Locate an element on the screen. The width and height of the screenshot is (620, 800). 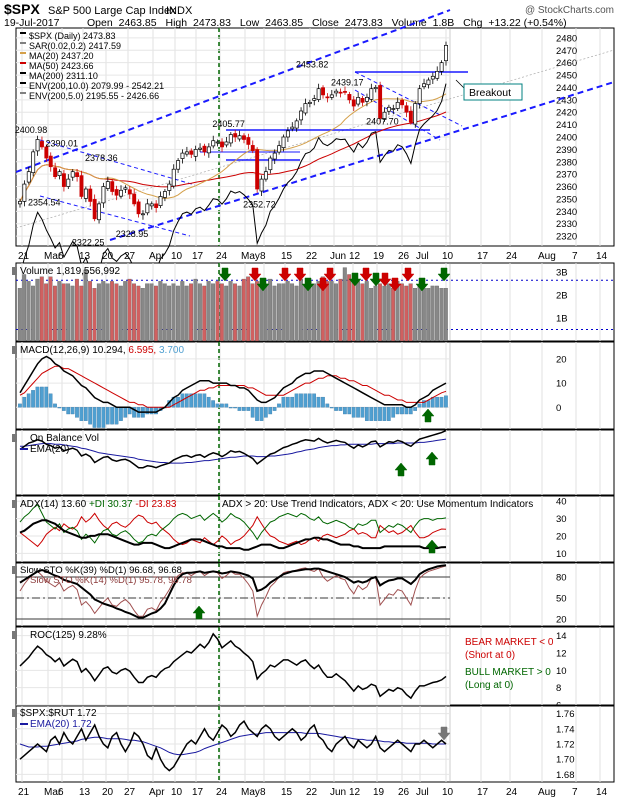
macd-value: 10.294, is located at coordinates (110, 350).